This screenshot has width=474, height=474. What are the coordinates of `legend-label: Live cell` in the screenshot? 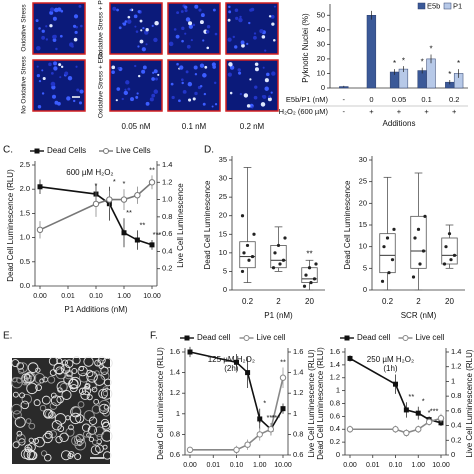 It's located at (271, 337).